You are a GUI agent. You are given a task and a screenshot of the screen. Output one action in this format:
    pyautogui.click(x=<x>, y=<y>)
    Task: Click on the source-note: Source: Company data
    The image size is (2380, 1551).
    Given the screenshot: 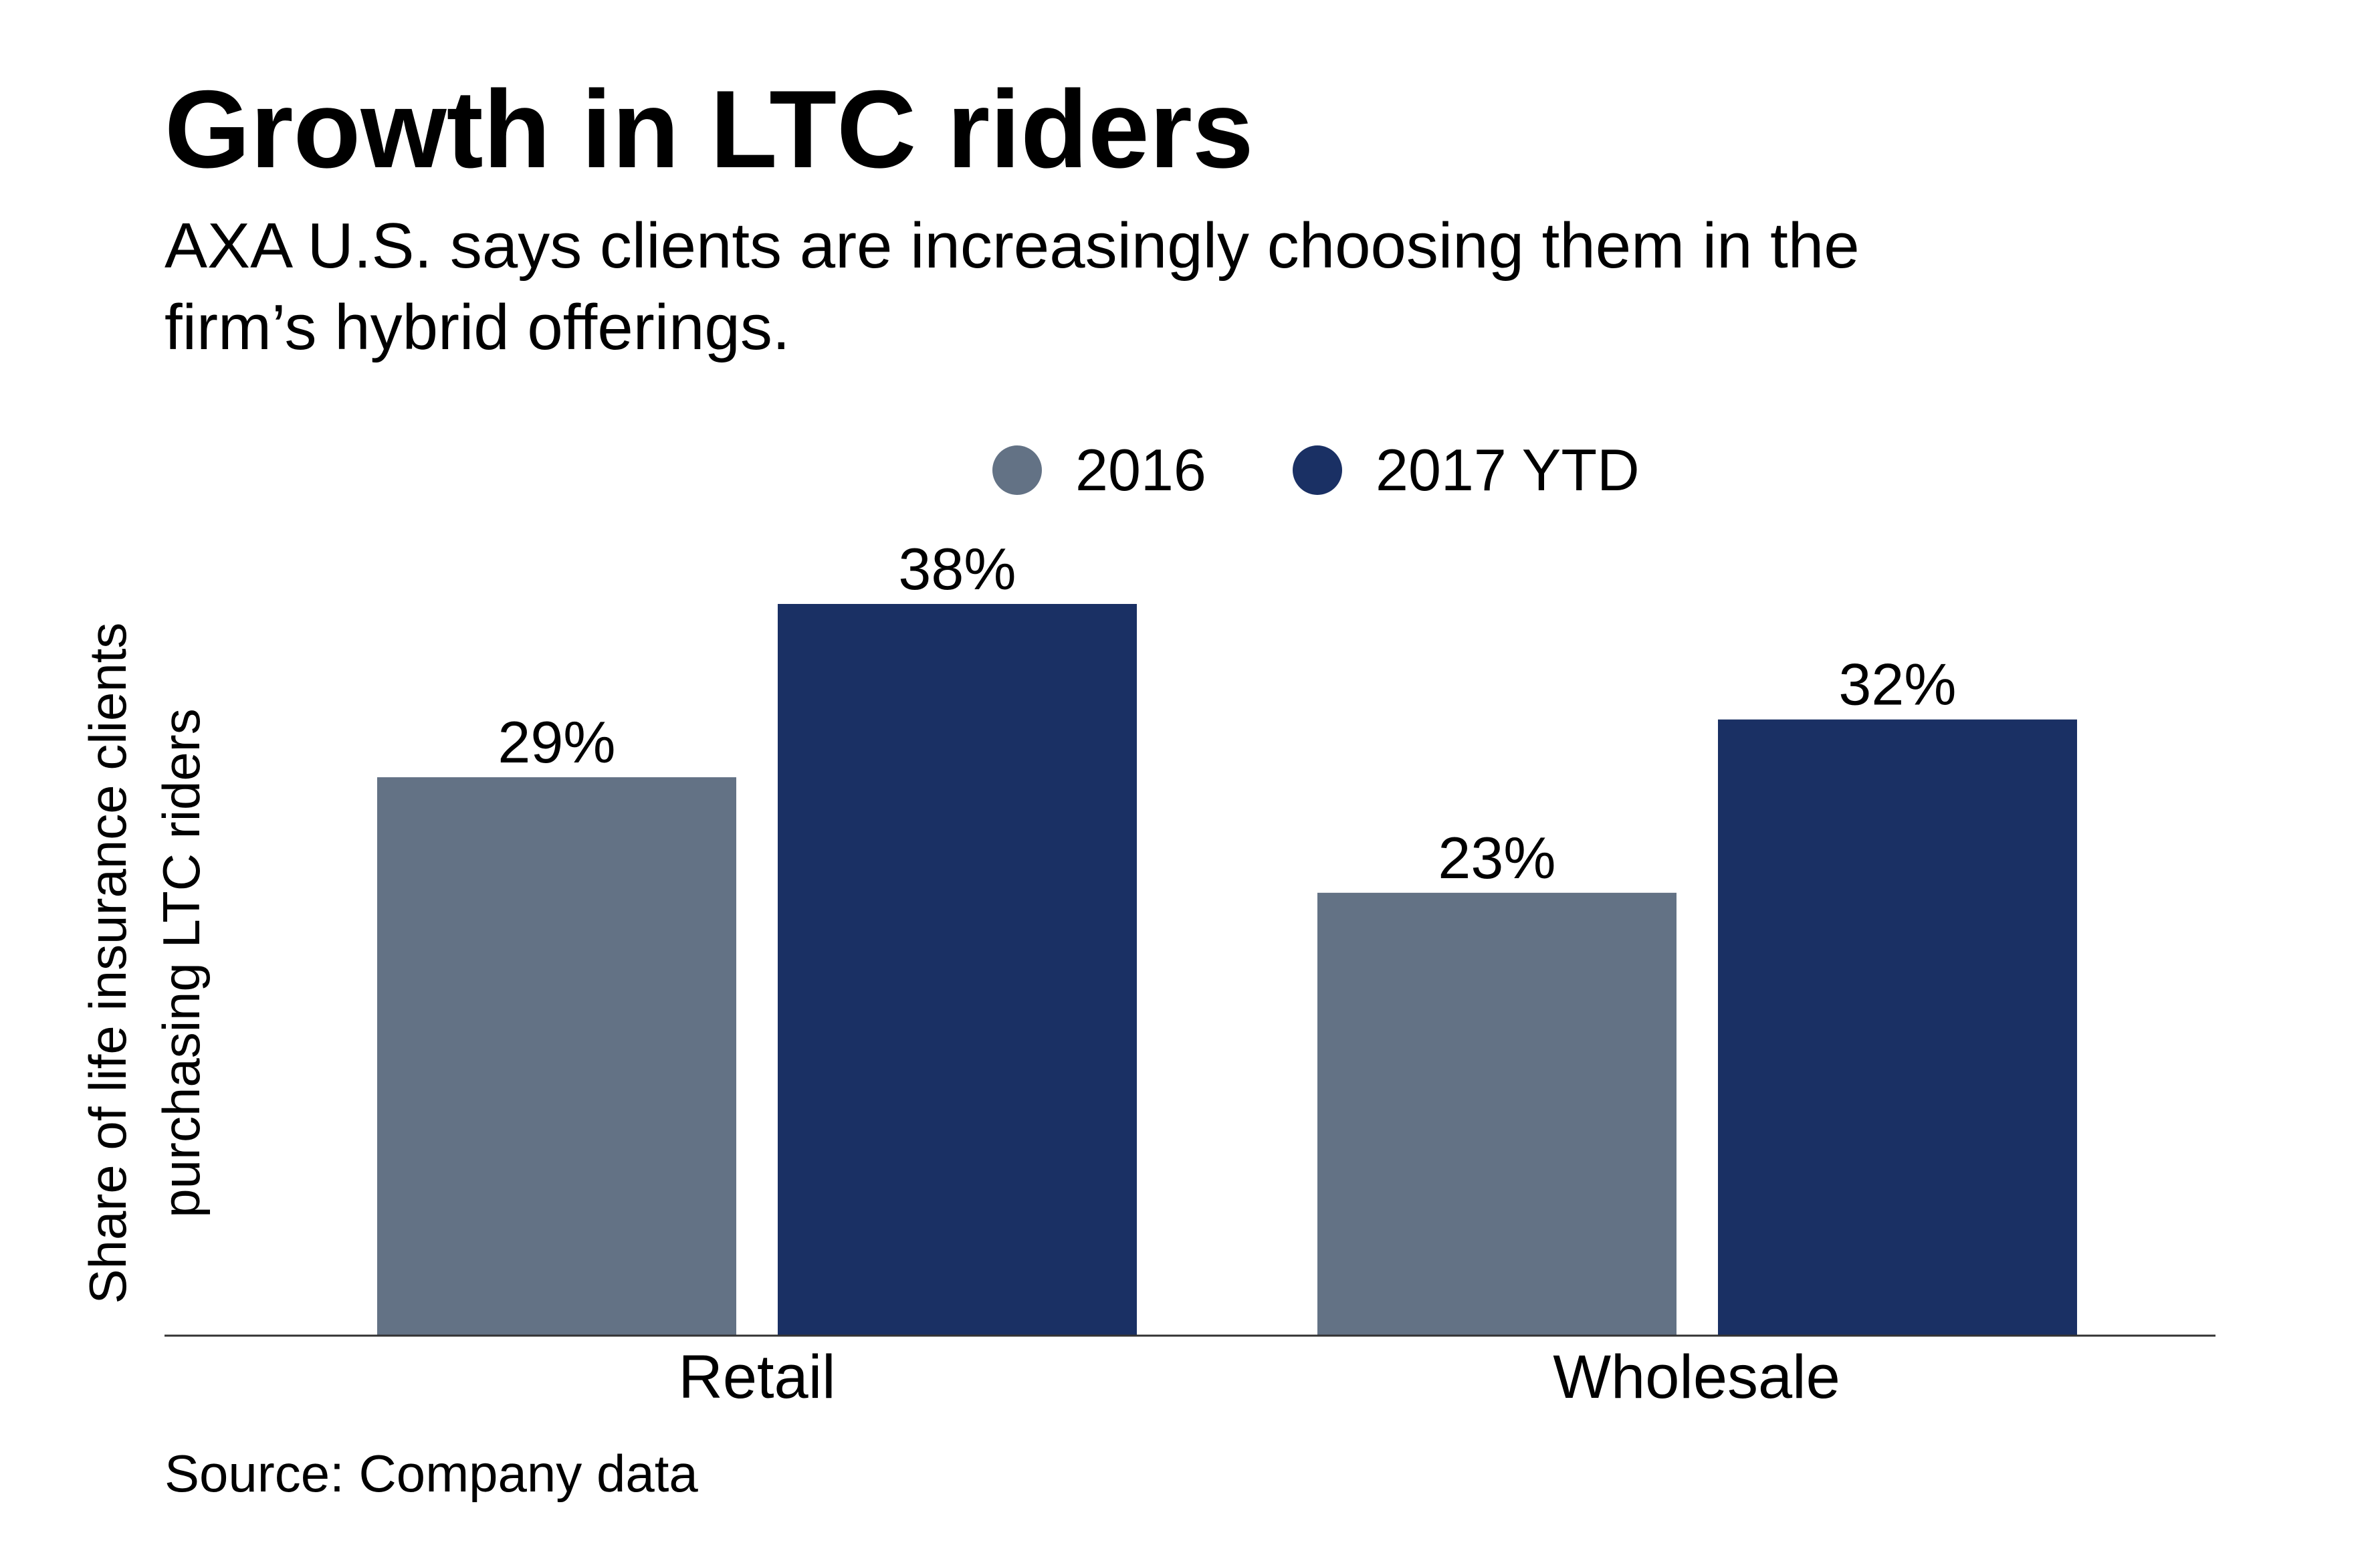 What is the action you would take?
    pyautogui.click(x=431, y=1473)
    